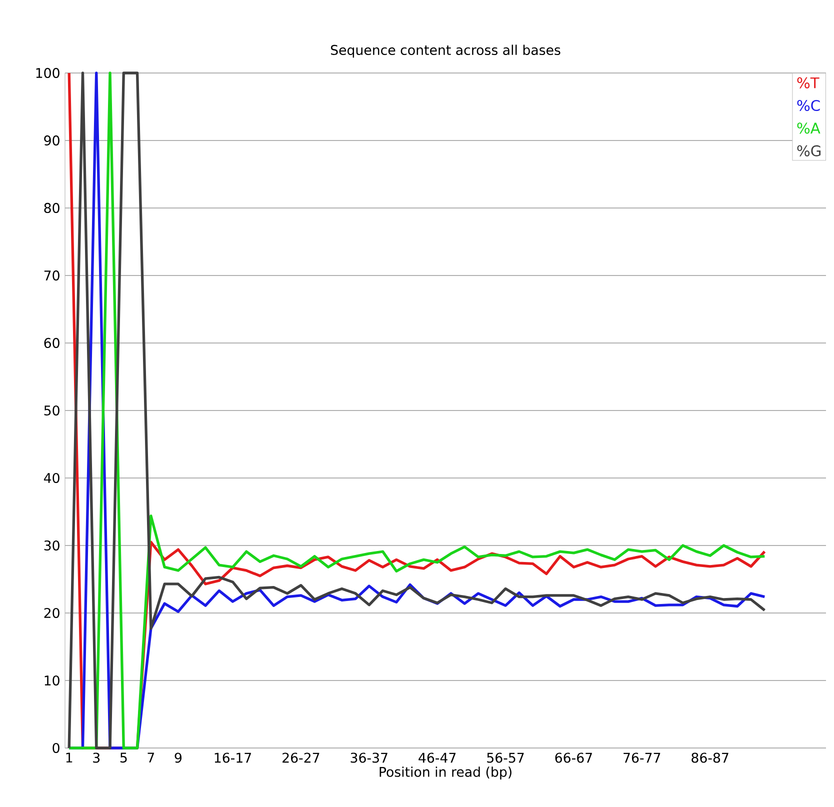 This screenshot has width=834, height=807. I want to click on x-tick-label: 56-57, so click(505, 757).